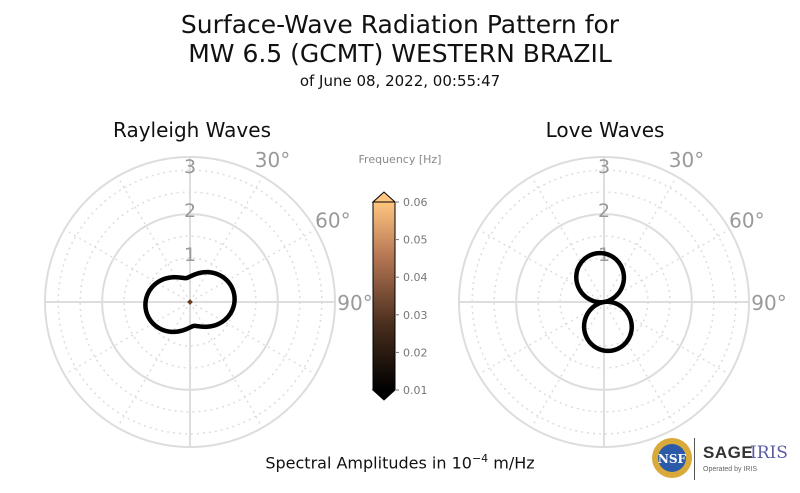 Image resolution: width=800 pixels, height=493 pixels. I want to click on colorbar-tick-0.01: 0.01, so click(415, 390).